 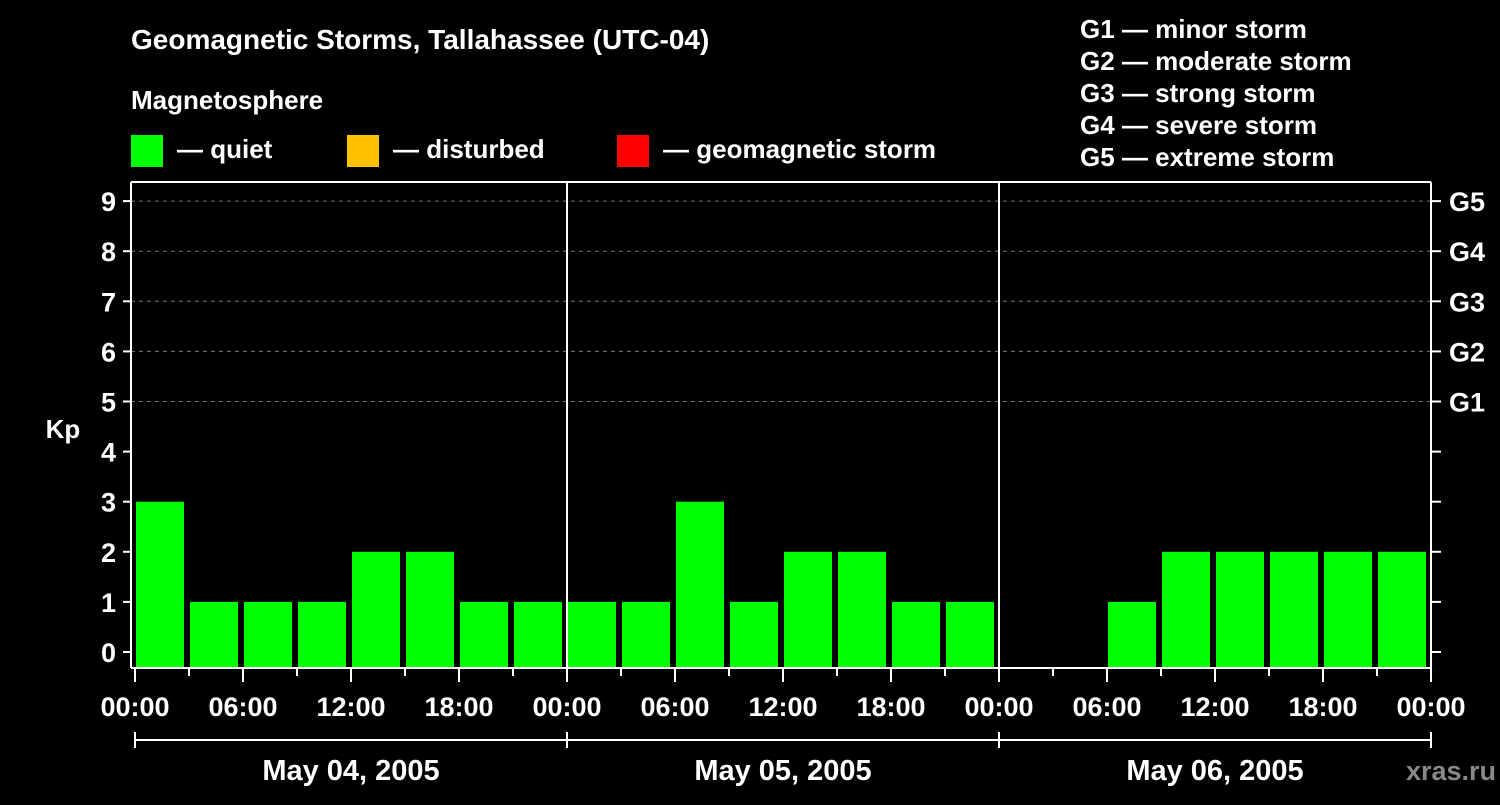 What do you see at coordinates (363, 151) in the screenshot?
I see `legend-swatch-disturbed` at bounding box center [363, 151].